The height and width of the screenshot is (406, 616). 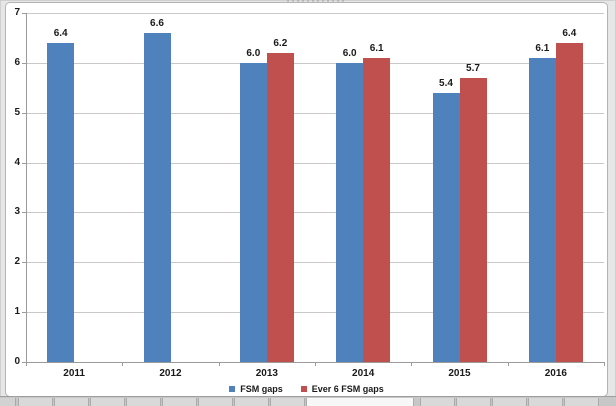 I want to click on bar-fsm-gaps-2012, so click(x=157, y=197).